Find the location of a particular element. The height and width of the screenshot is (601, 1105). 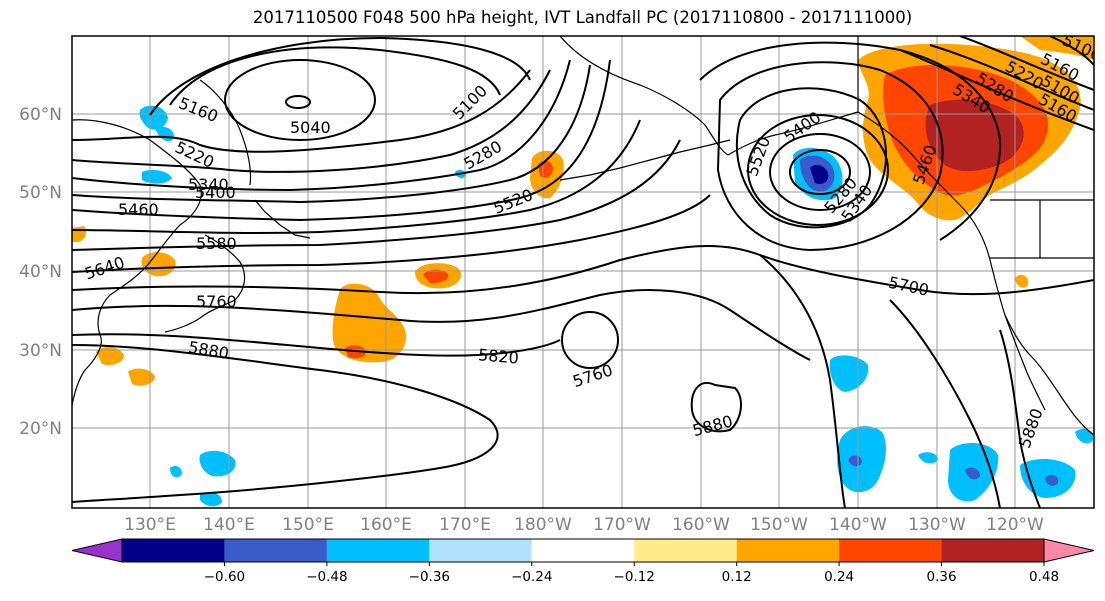

contour-label: 5460 is located at coordinates (138, 209).